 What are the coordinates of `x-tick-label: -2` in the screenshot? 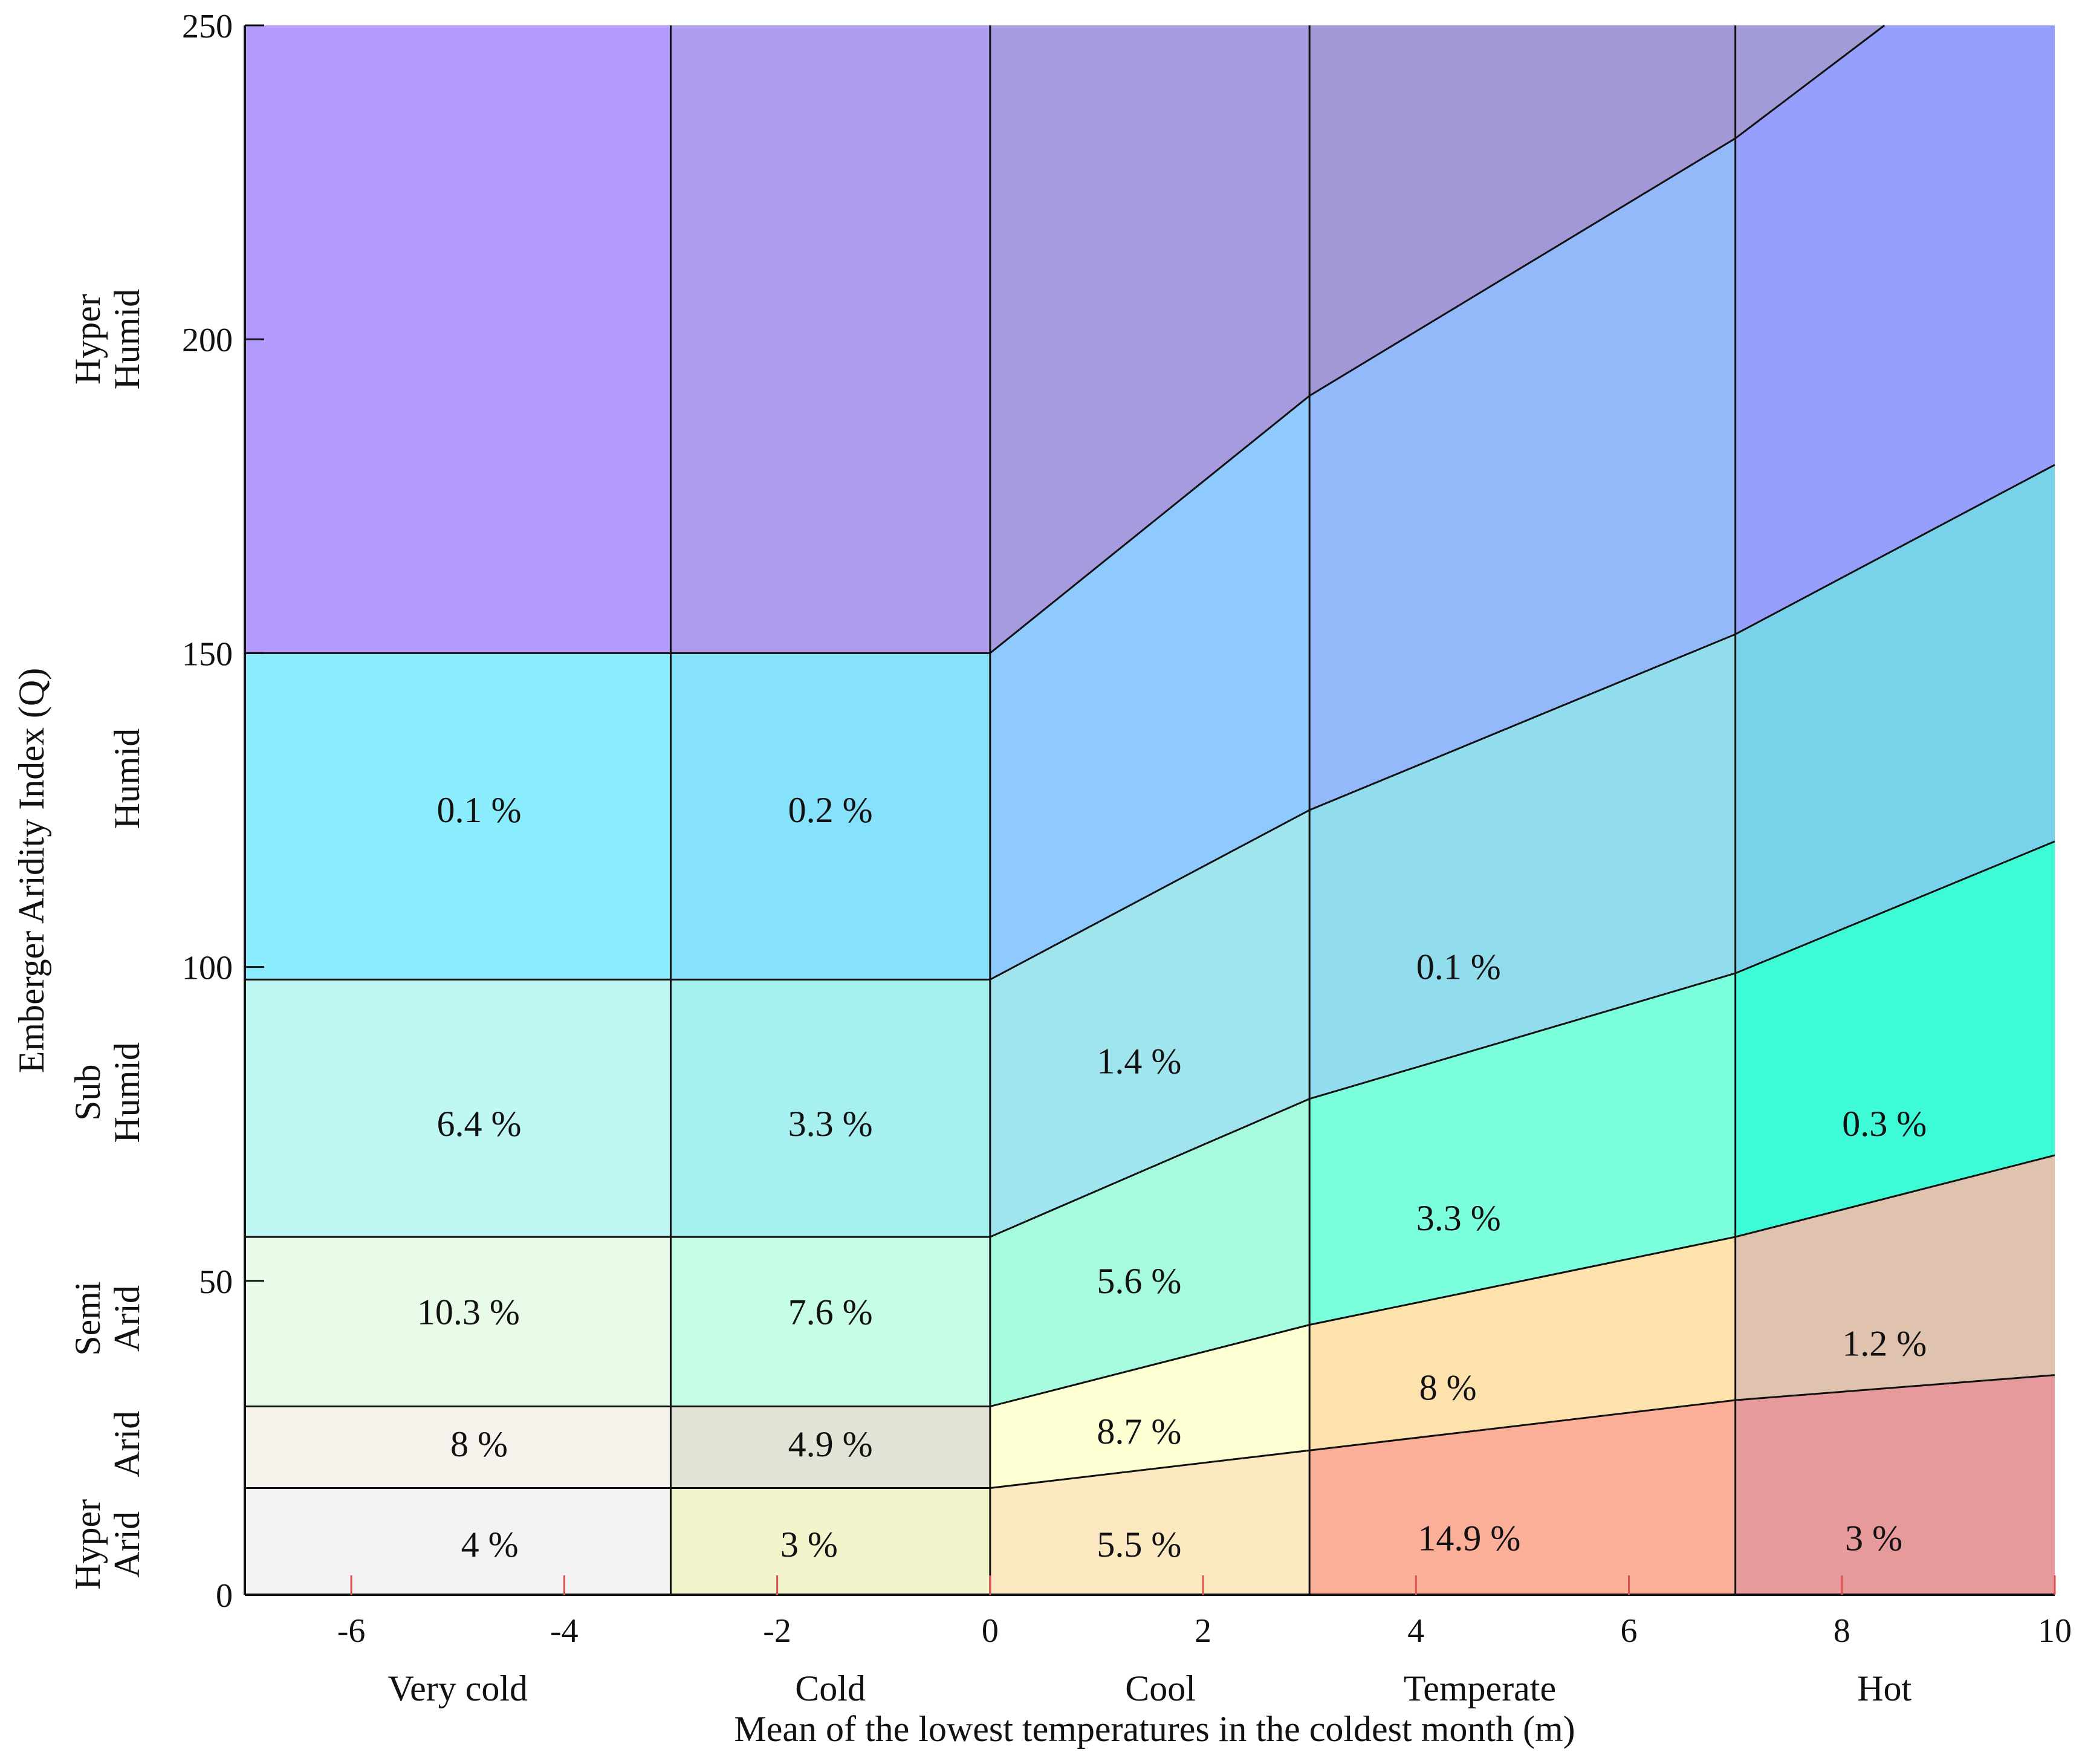 It's located at (777, 1631).